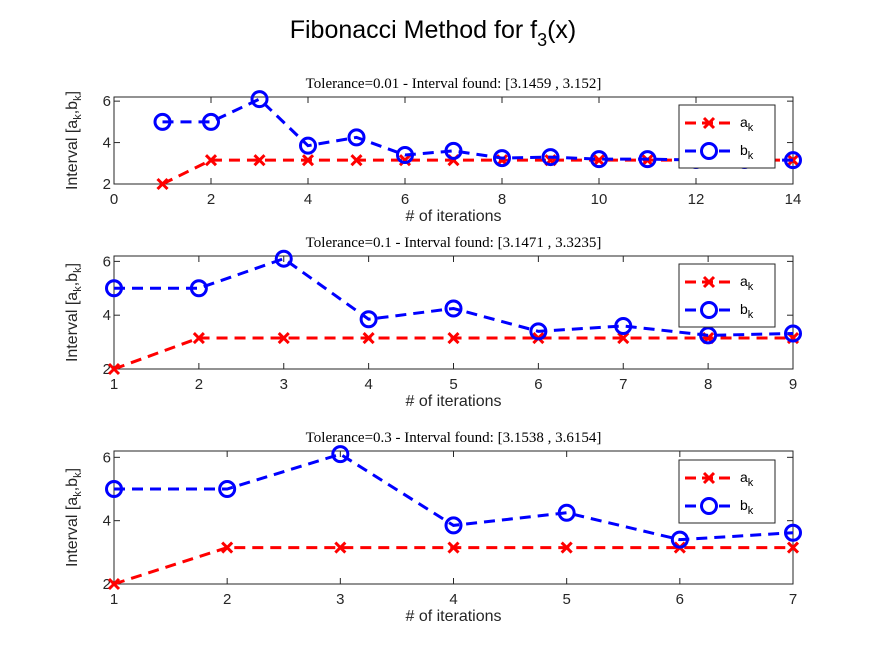 This screenshot has width=875, height=656. What do you see at coordinates (453, 216) in the screenshot?
I see `x-axis-label: # of iterations` at bounding box center [453, 216].